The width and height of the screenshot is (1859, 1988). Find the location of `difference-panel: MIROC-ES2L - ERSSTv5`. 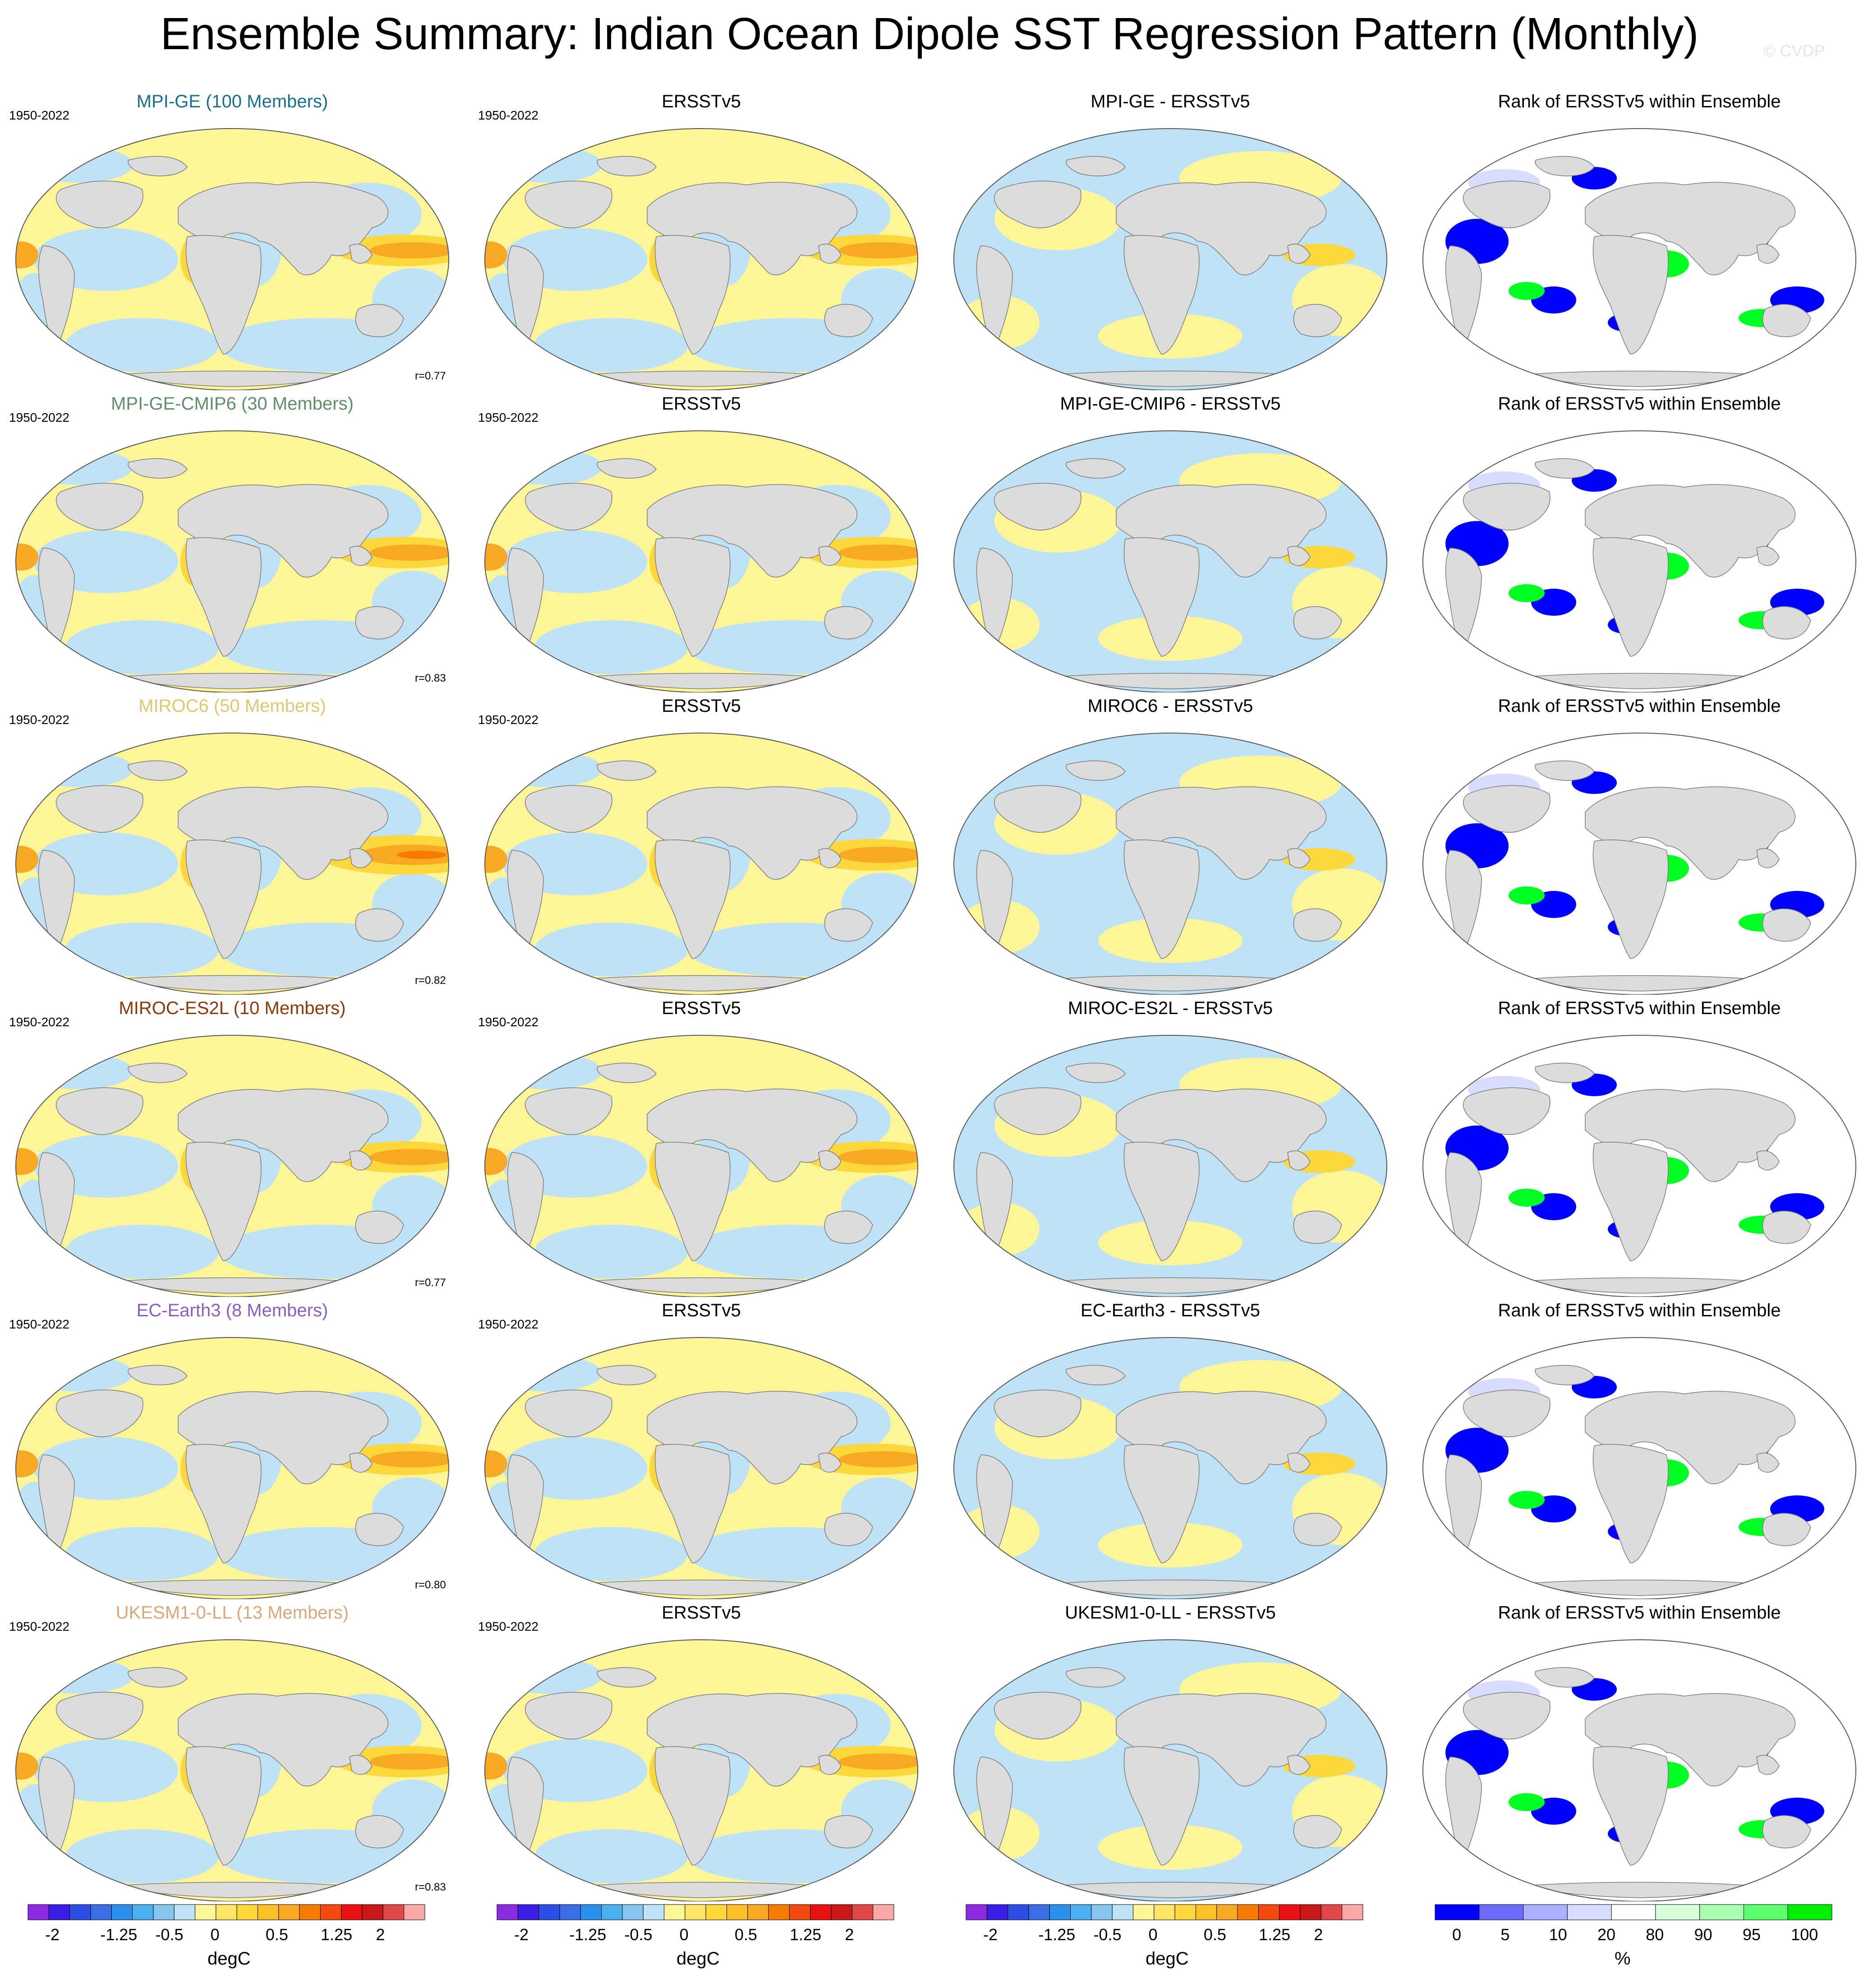

difference-panel: MIROC-ES2L - ERSSTv5 is located at coordinates (1170, 1147).